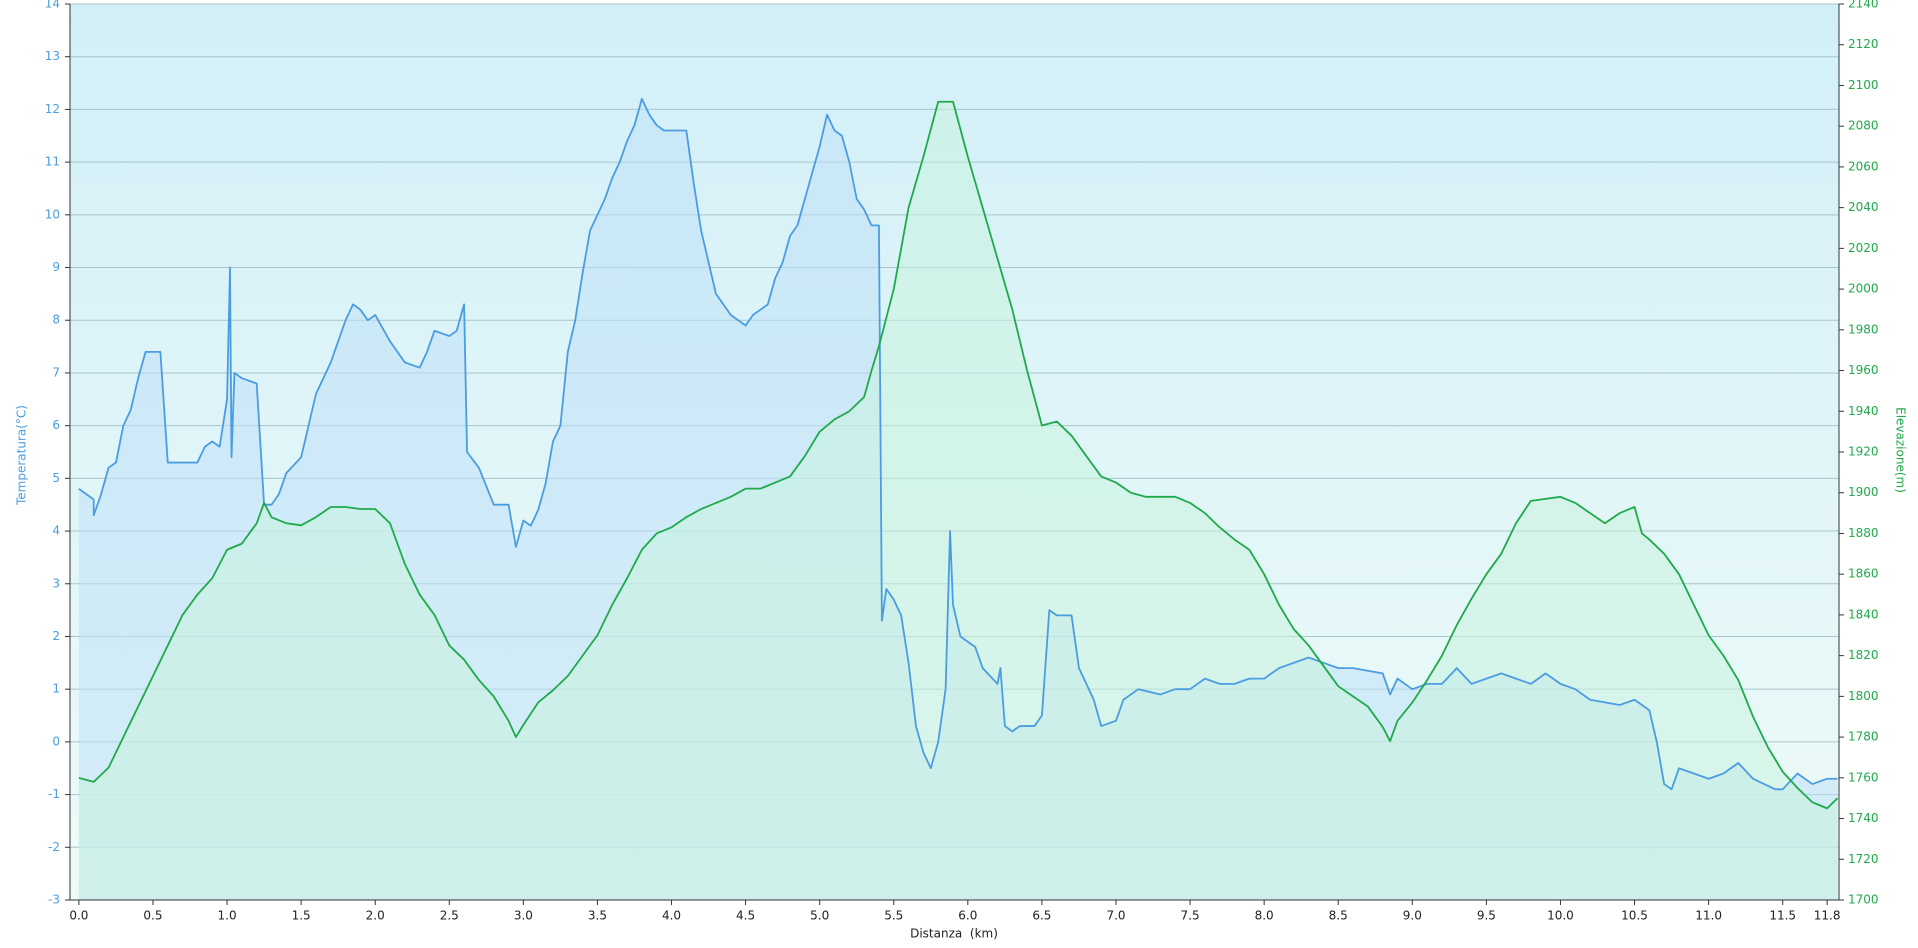  Describe the element at coordinates (1863, 166) in the screenshot. I see `y2-tick-label: 2060` at that location.